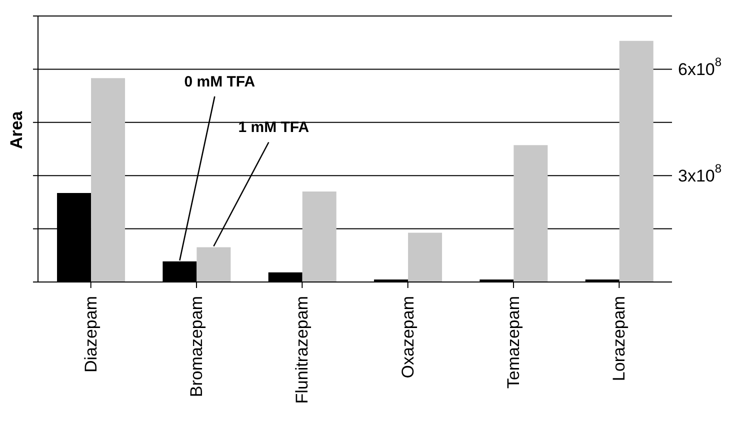  Describe the element at coordinates (220, 81) in the screenshot. I see `text: 0 mM TFA` at that location.